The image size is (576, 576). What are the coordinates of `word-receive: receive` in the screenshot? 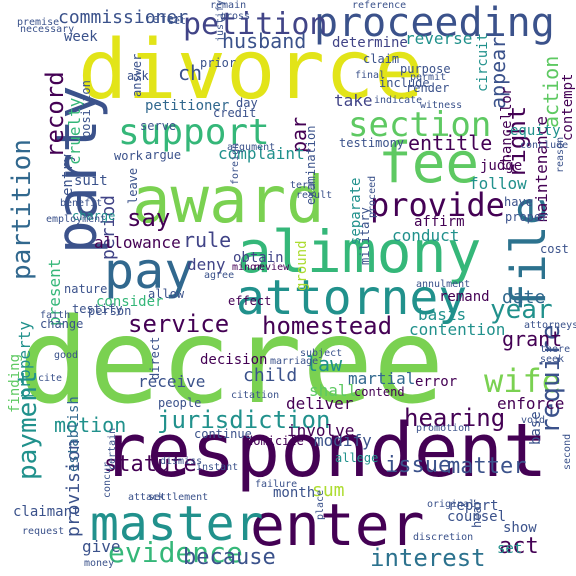 It's located at (171, 381).